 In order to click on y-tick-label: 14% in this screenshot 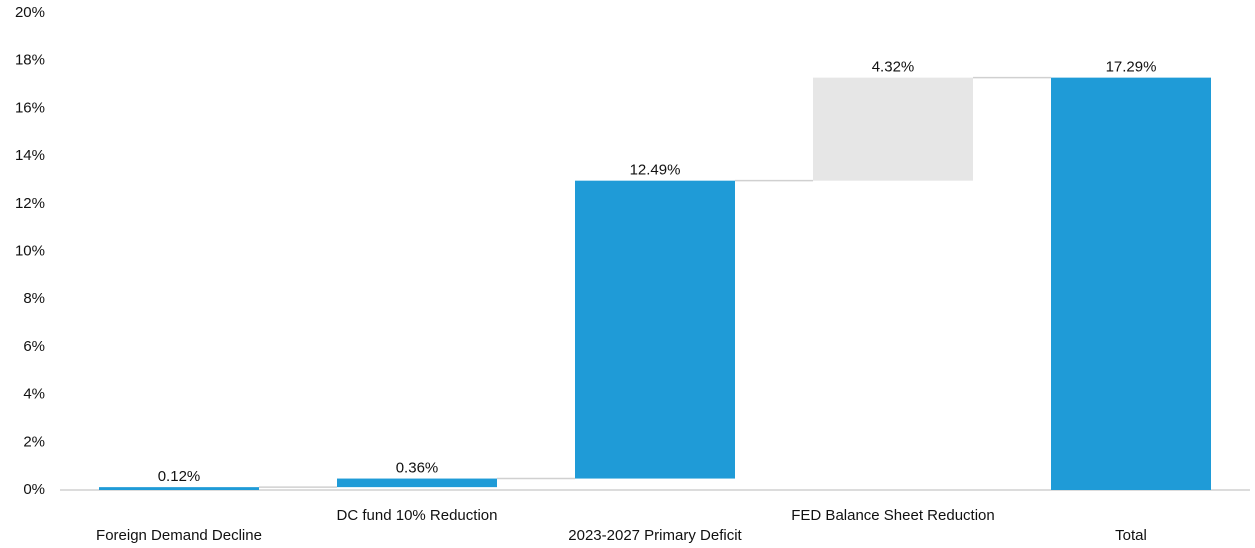, I will do `click(30, 155)`.